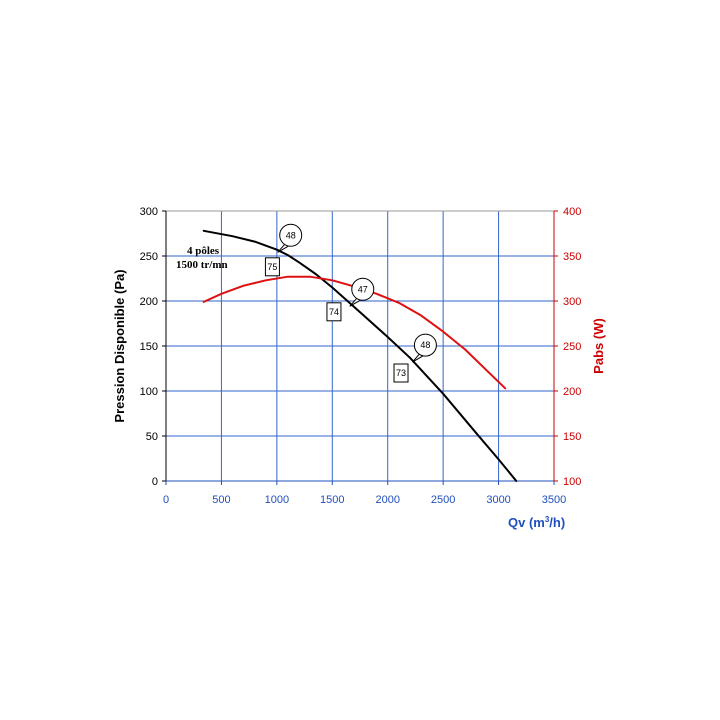  Describe the element at coordinates (387, 500) in the screenshot. I see `x-tick-label: 2000` at that location.